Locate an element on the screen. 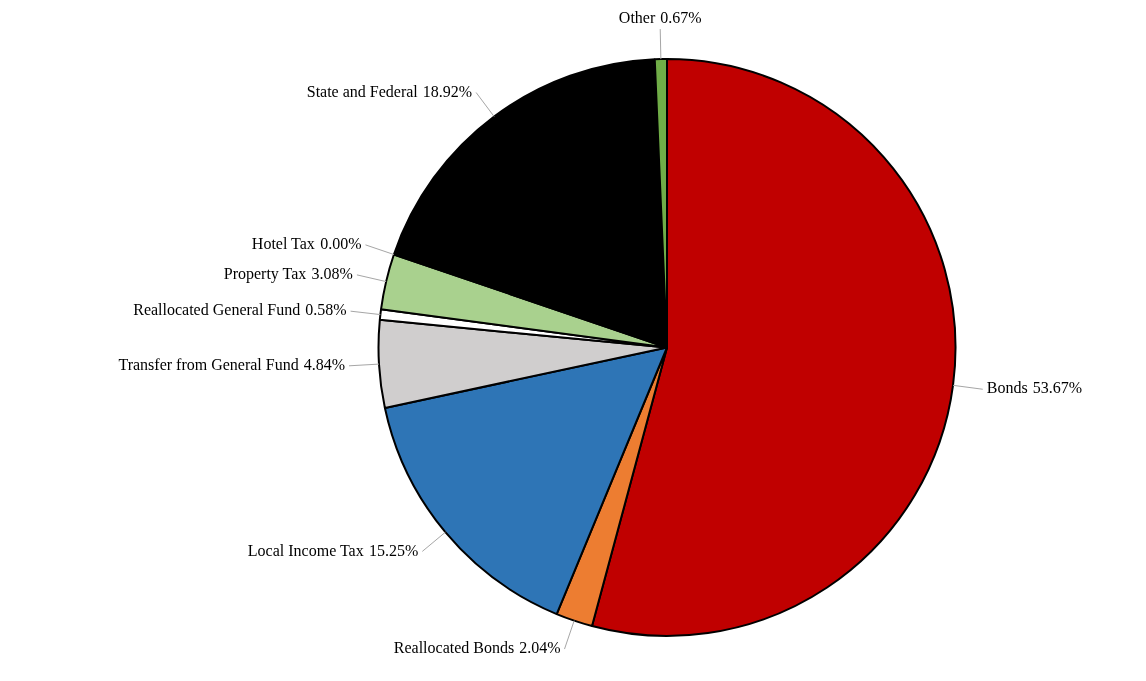 The width and height of the screenshot is (1146, 681). data-label: 4.84% is located at coordinates (324, 365).